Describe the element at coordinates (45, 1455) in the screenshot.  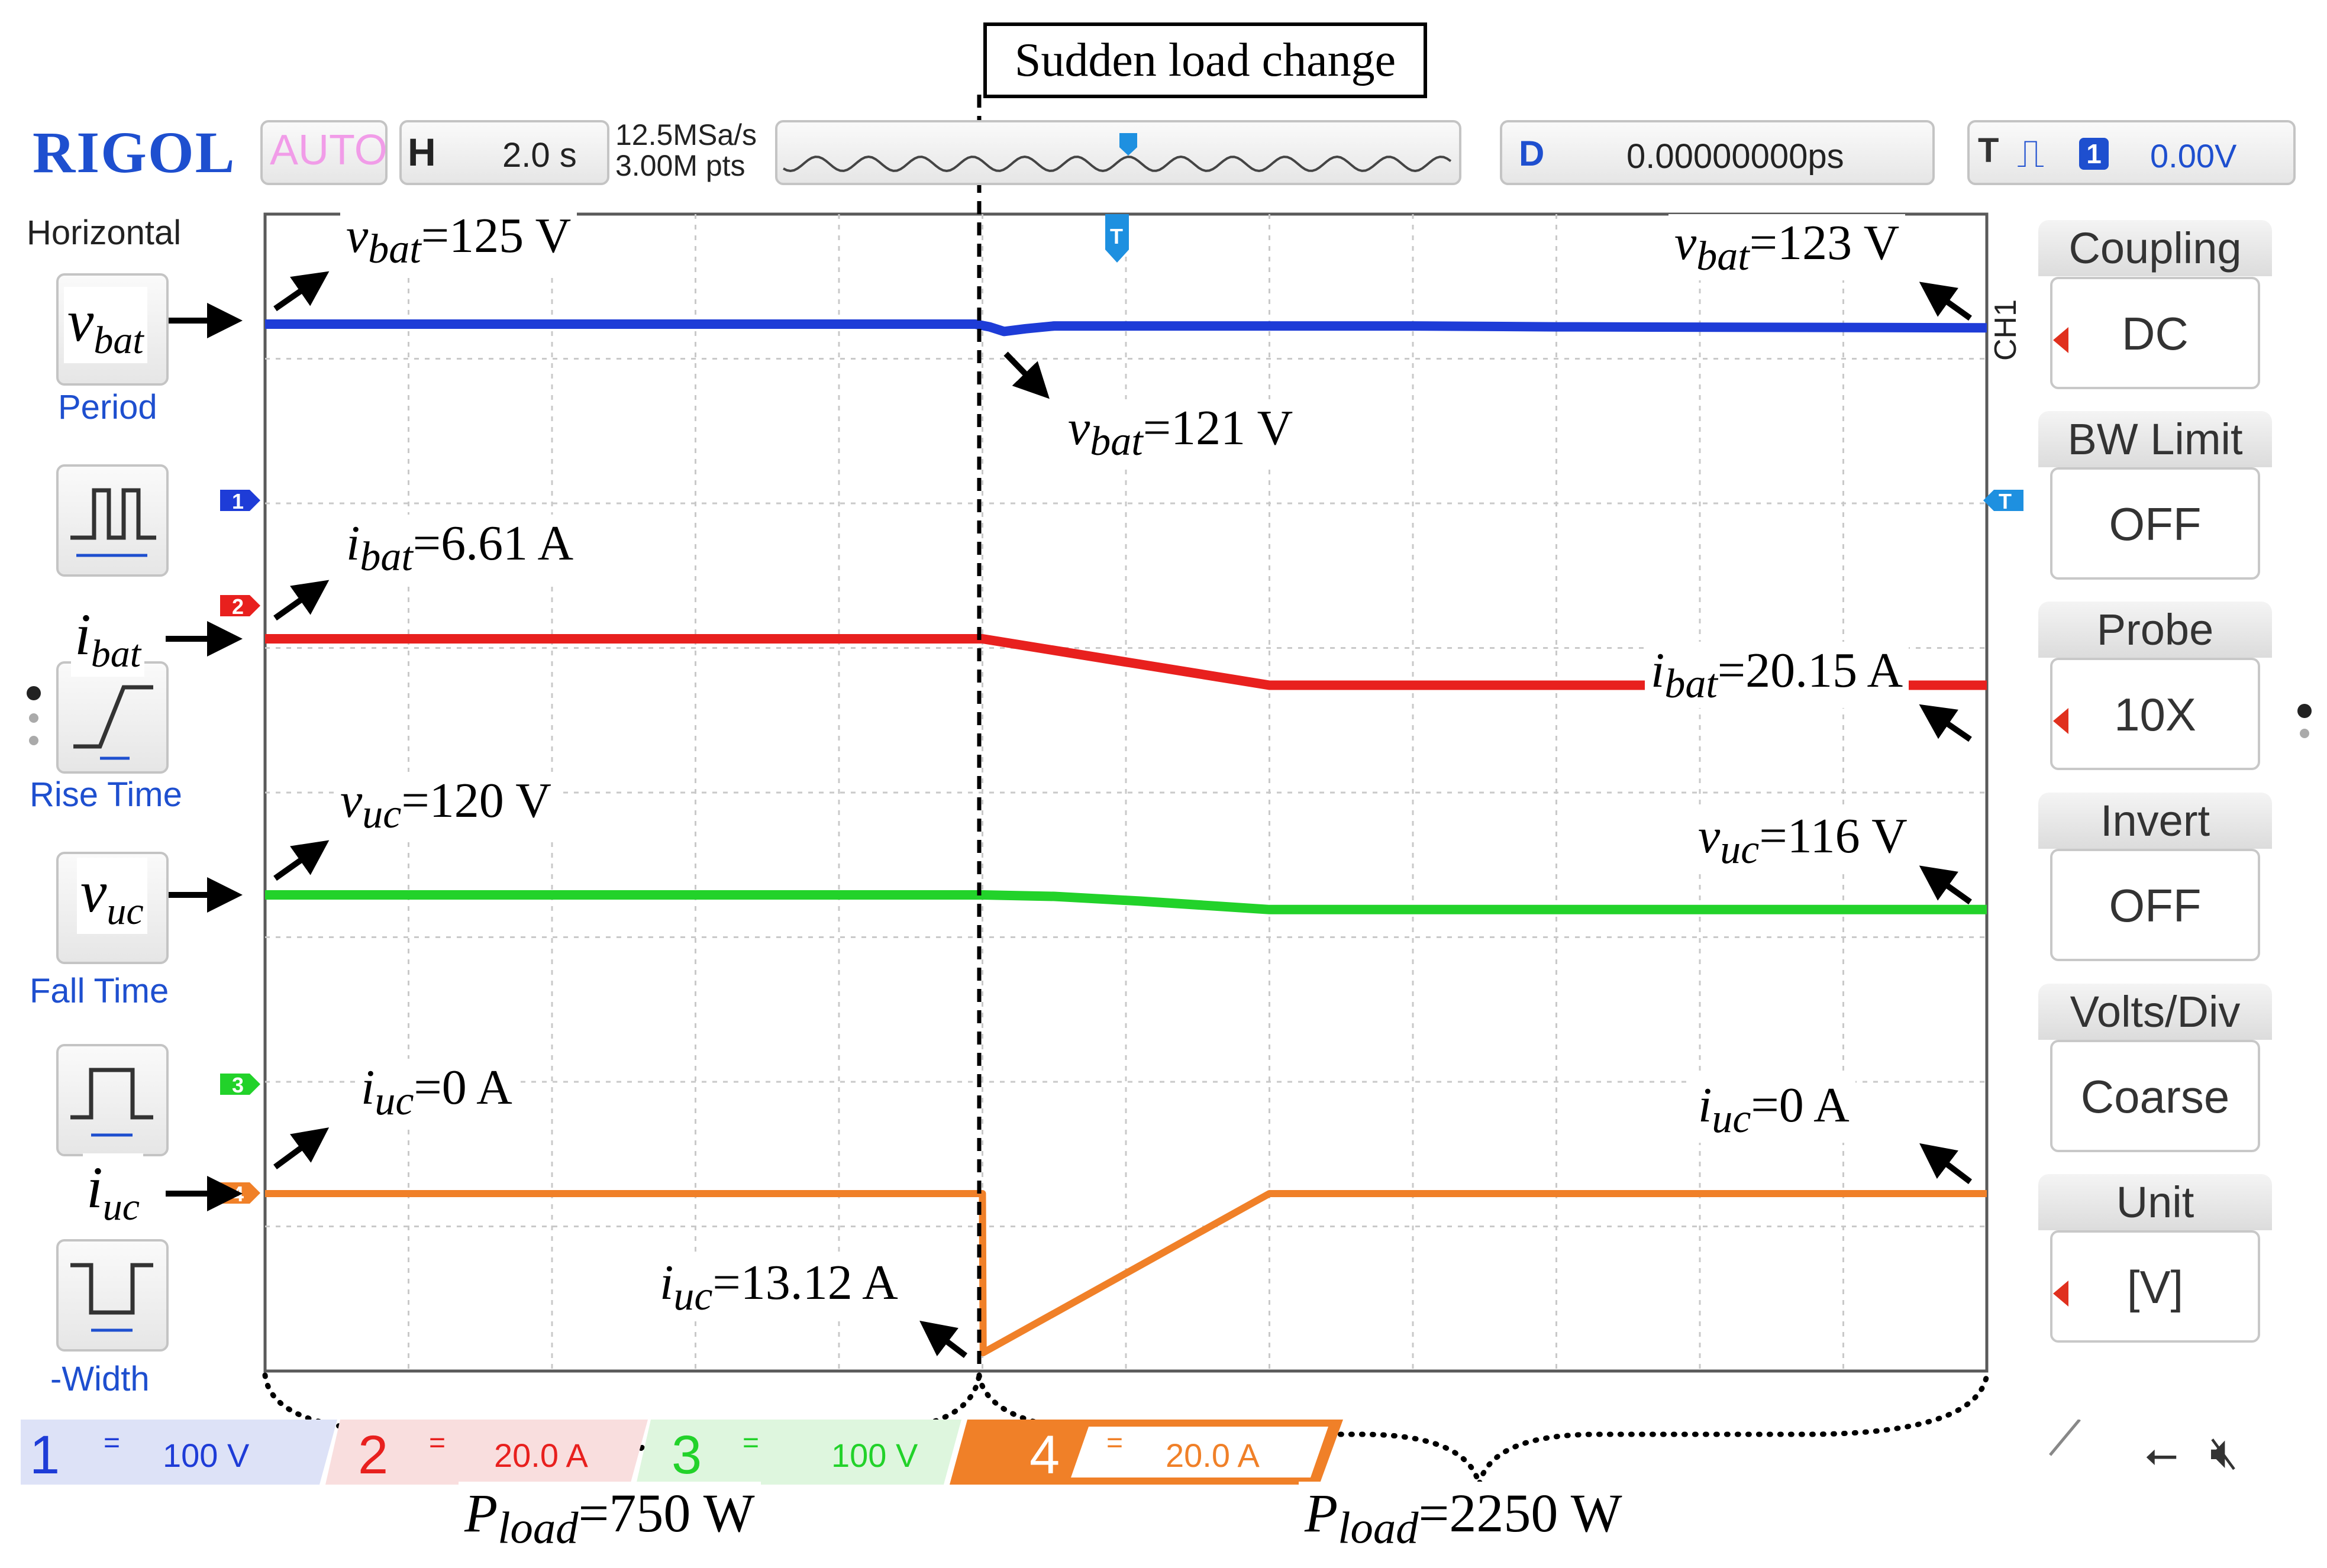
I see `ch1-number: 1` at that location.